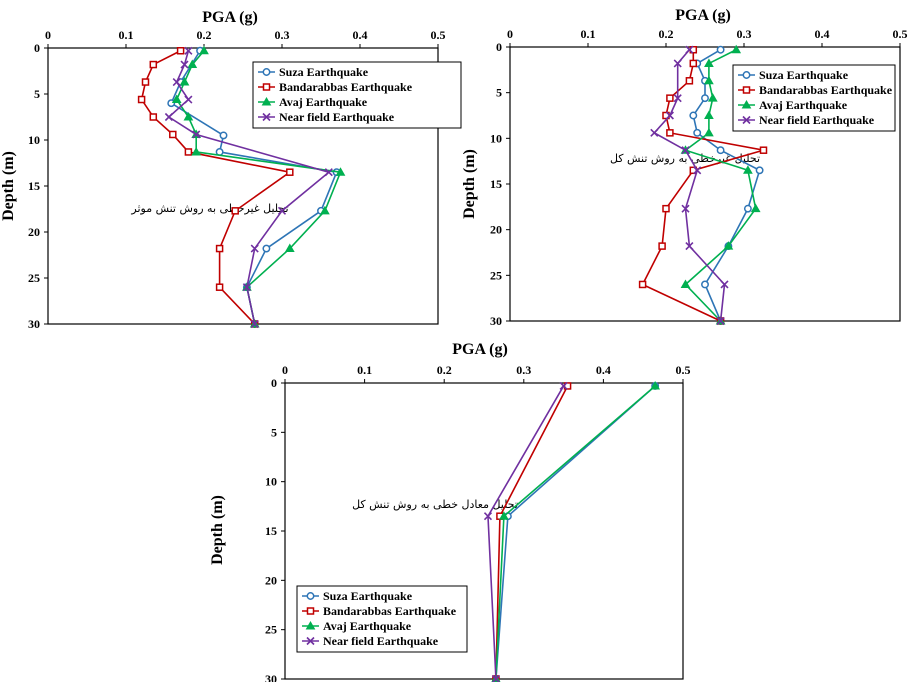 This screenshot has width=910, height=682. I want to click on y-tick-label: 15, so click(271, 531).